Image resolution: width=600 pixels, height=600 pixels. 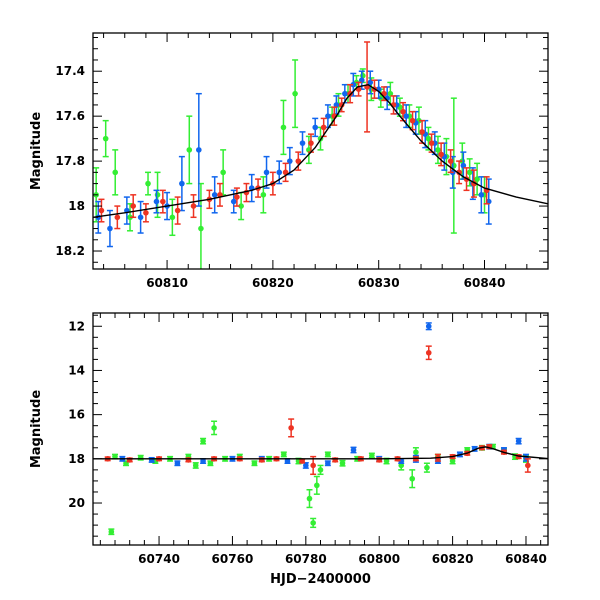 I want to click on x-tick-label: 60810, so click(x=167, y=283).